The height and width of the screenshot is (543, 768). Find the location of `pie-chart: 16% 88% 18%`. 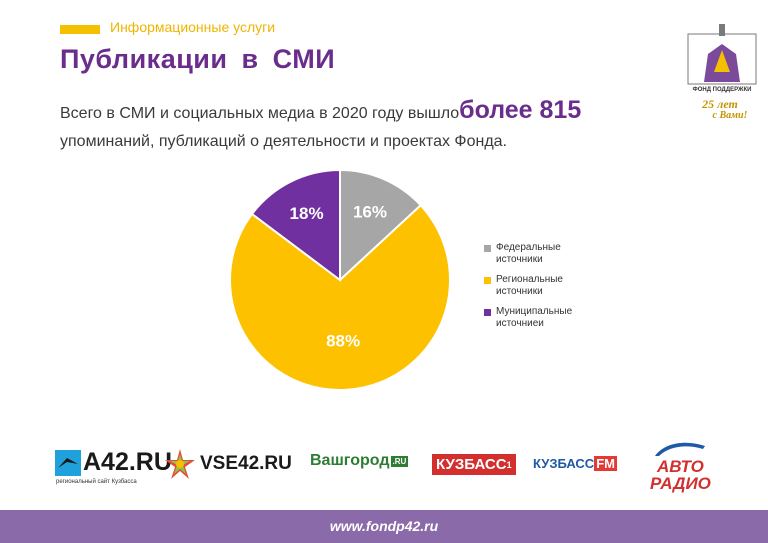

pie-chart: 16% 88% 18% is located at coordinates (340, 280).